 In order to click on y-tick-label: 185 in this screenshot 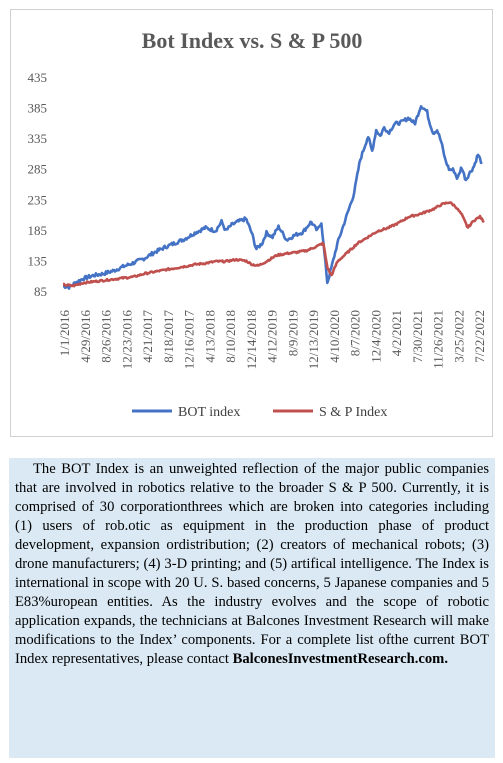, I will do `click(38, 230)`.